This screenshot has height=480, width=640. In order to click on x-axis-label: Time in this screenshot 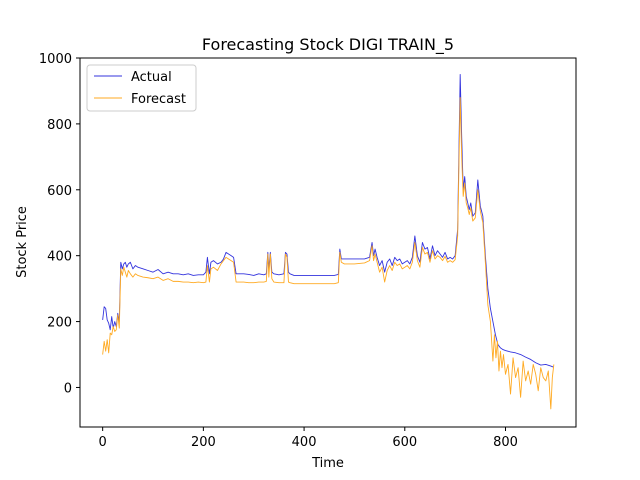, I will do `click(327, 463)`.